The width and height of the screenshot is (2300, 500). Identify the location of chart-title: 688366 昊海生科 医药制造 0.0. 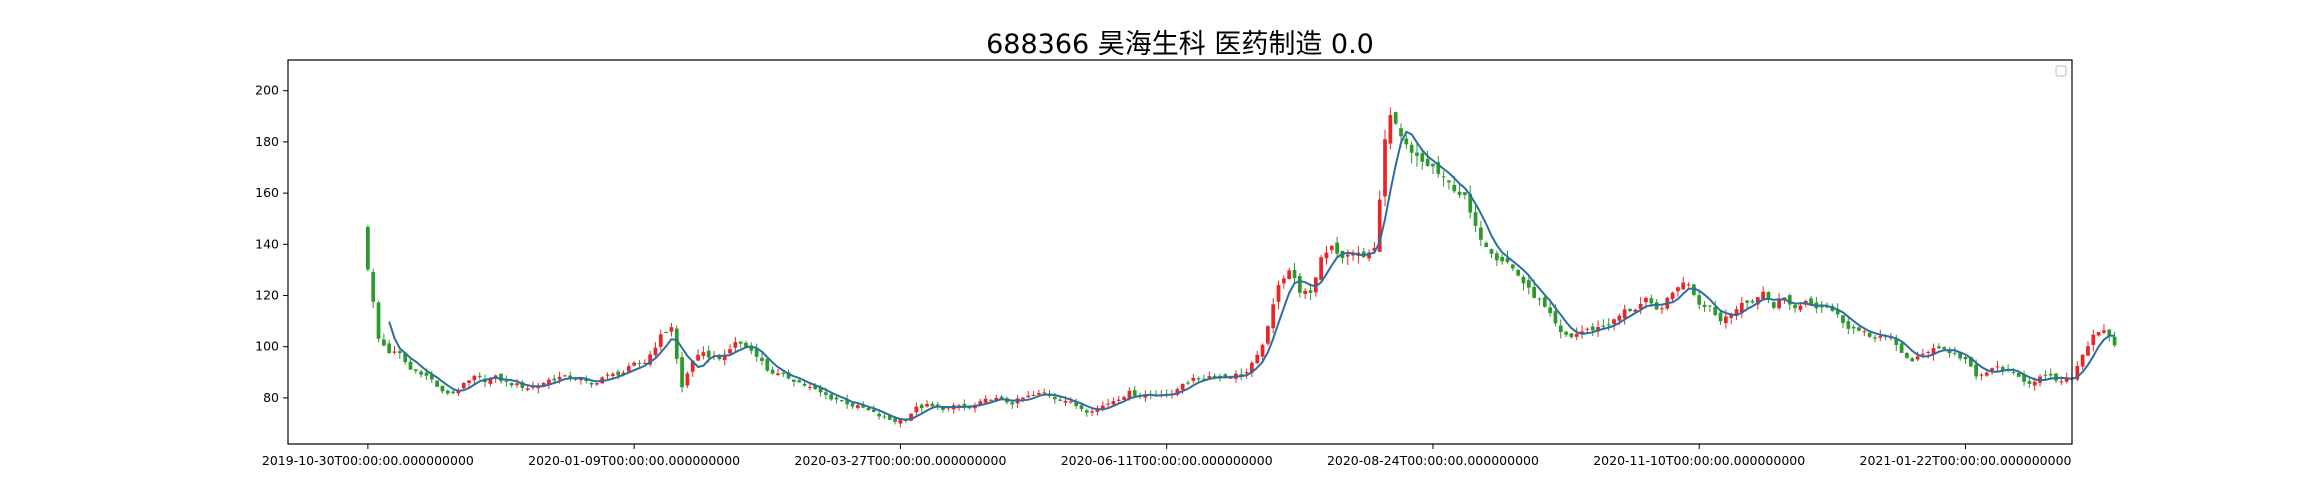
(1180, 44).